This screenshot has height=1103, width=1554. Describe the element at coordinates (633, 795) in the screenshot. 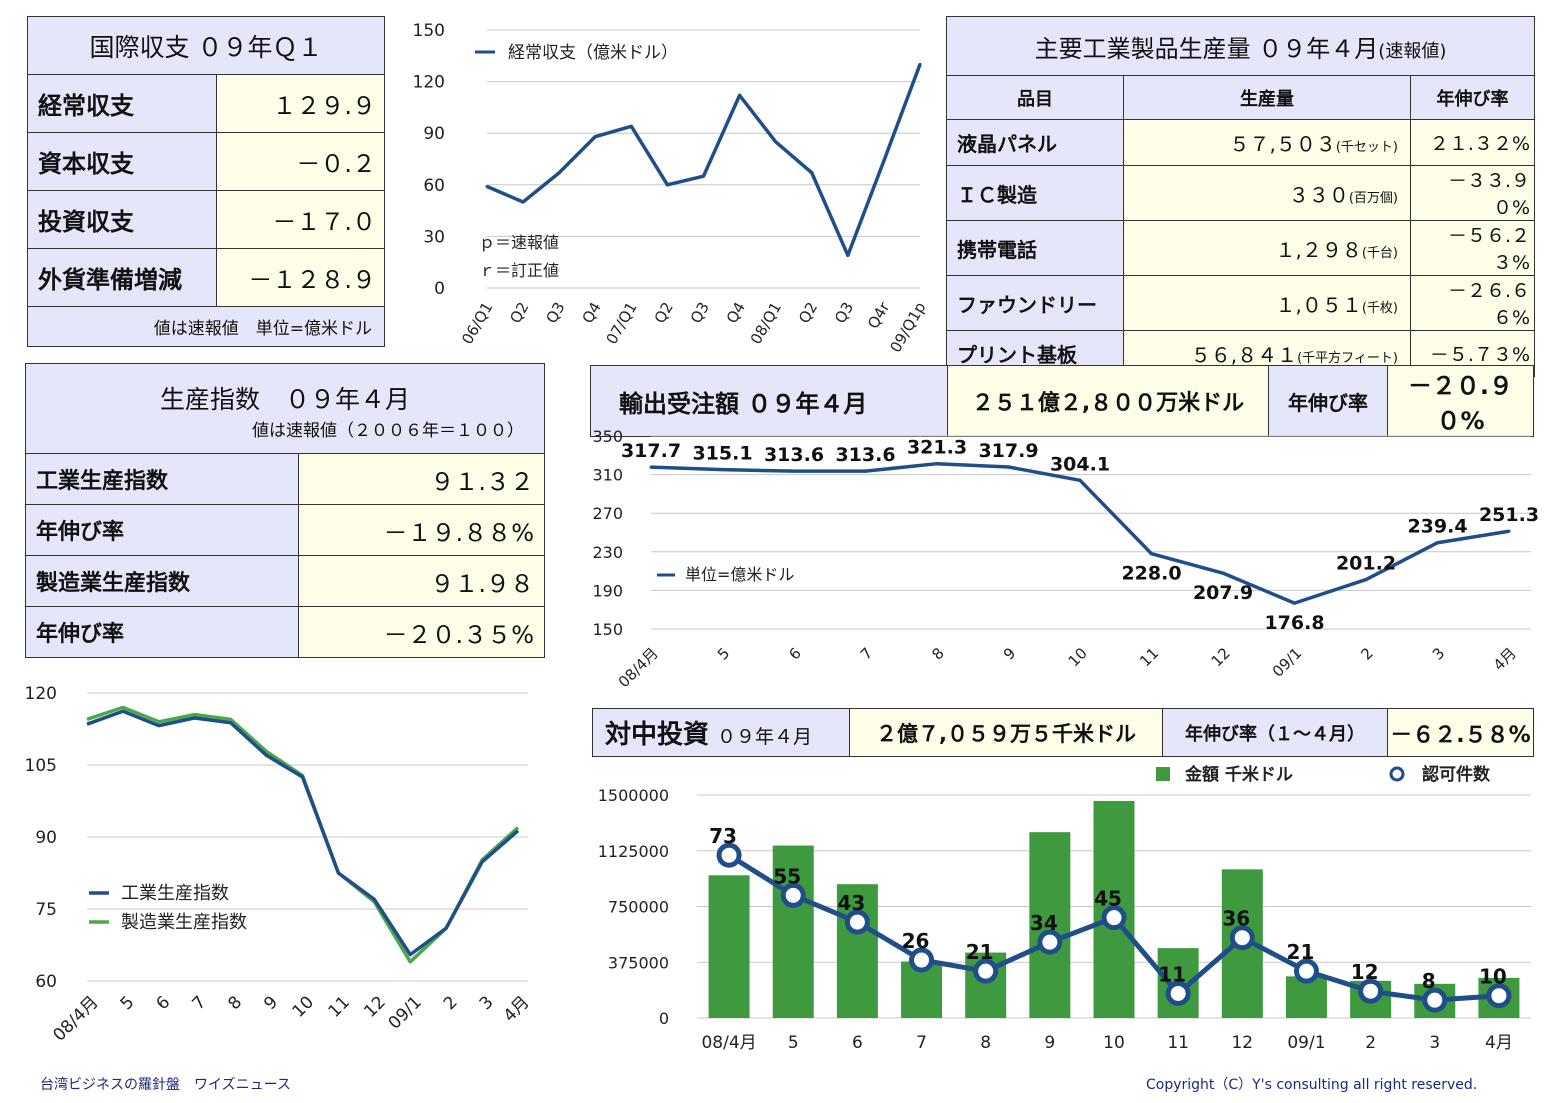

I see `y-tick-label: 1500000` at that location.